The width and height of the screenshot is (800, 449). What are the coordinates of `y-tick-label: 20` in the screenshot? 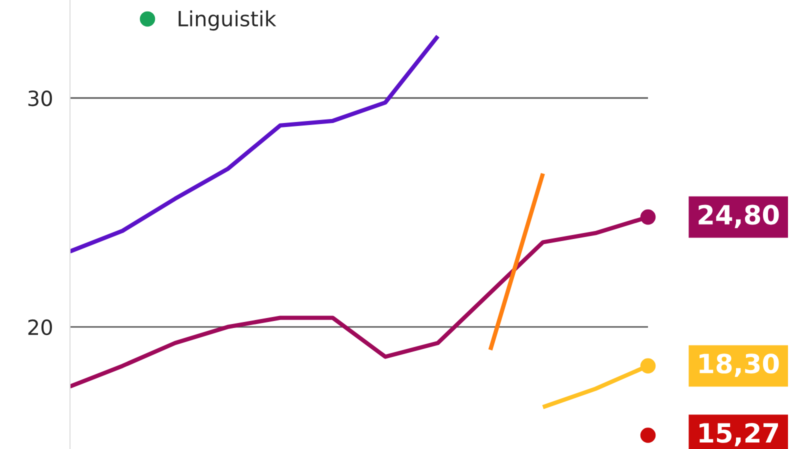 It's located at (40, 327).